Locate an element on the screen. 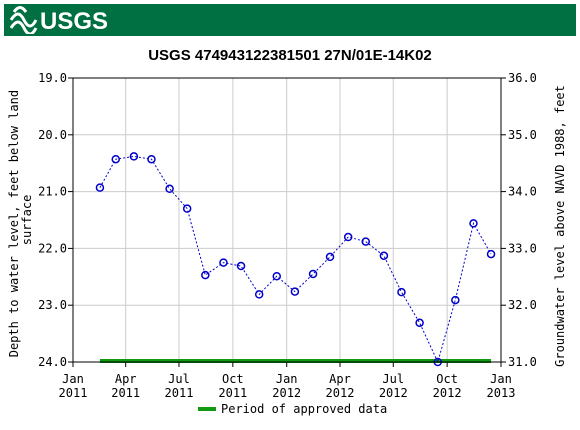 This screenshot has height=430, width=580. y2-tick-label: 34.0 is located at coordinates (522, 192).